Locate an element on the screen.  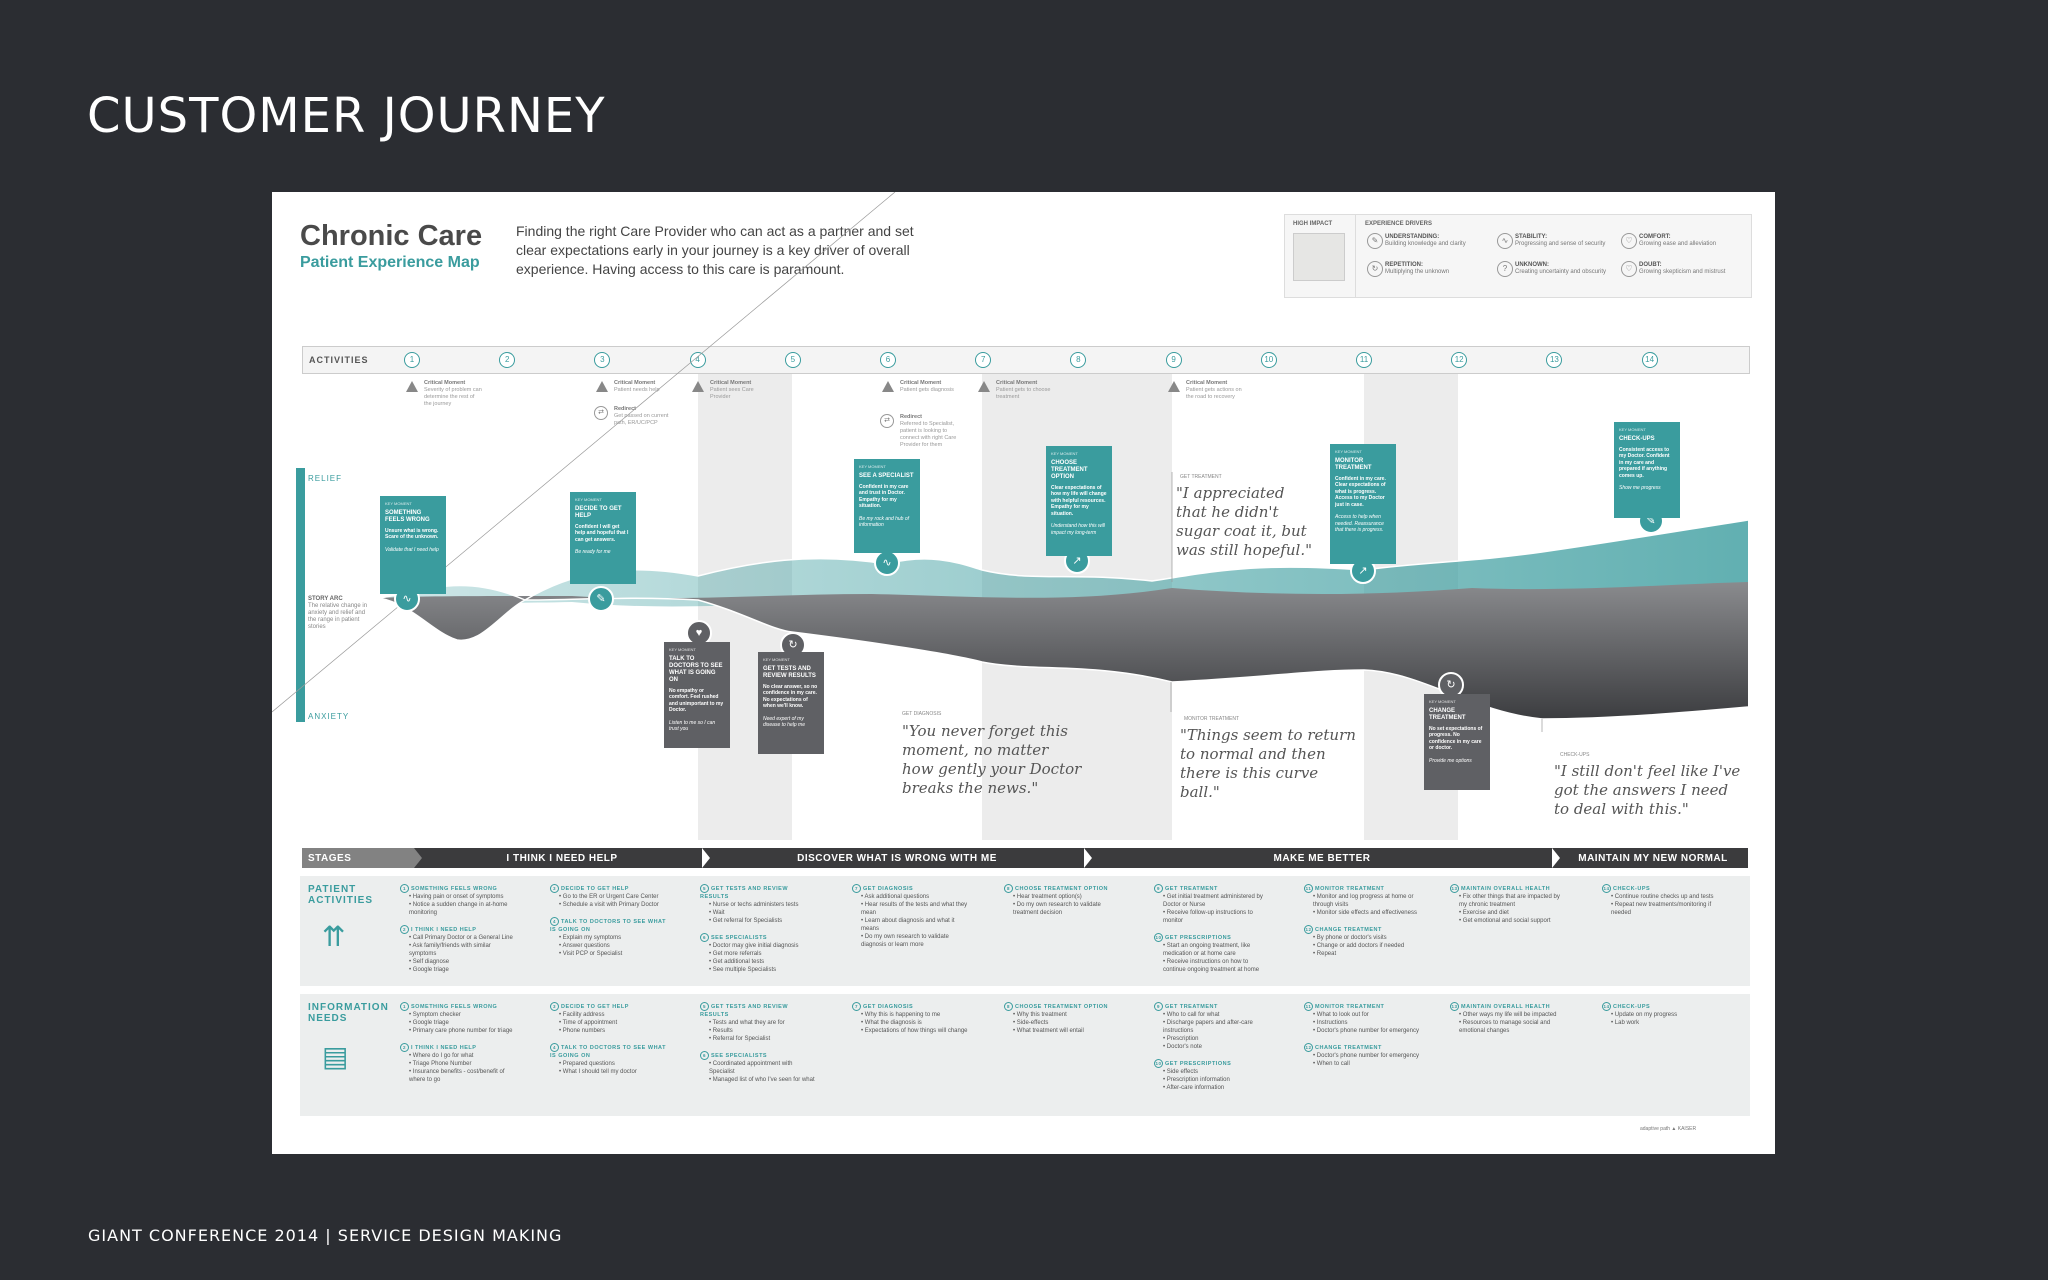
high-impact-swatch is located at coordinates (1319, 257).